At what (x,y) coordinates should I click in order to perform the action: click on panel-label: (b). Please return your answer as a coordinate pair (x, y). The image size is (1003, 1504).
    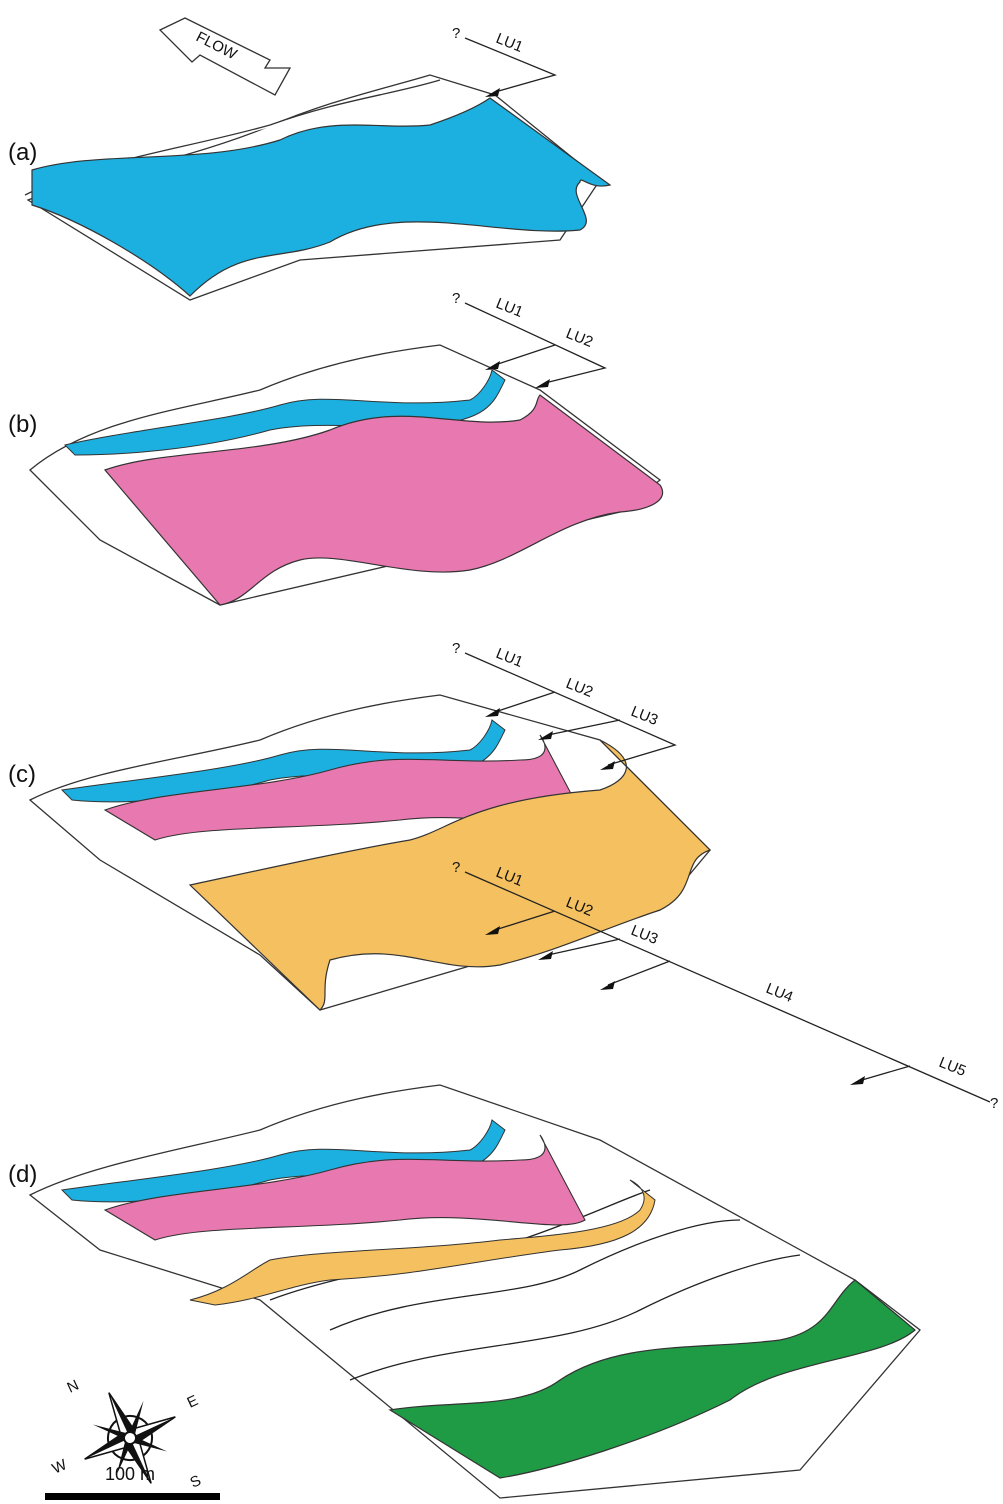
    Looking at the image, I should click on (22, 424).